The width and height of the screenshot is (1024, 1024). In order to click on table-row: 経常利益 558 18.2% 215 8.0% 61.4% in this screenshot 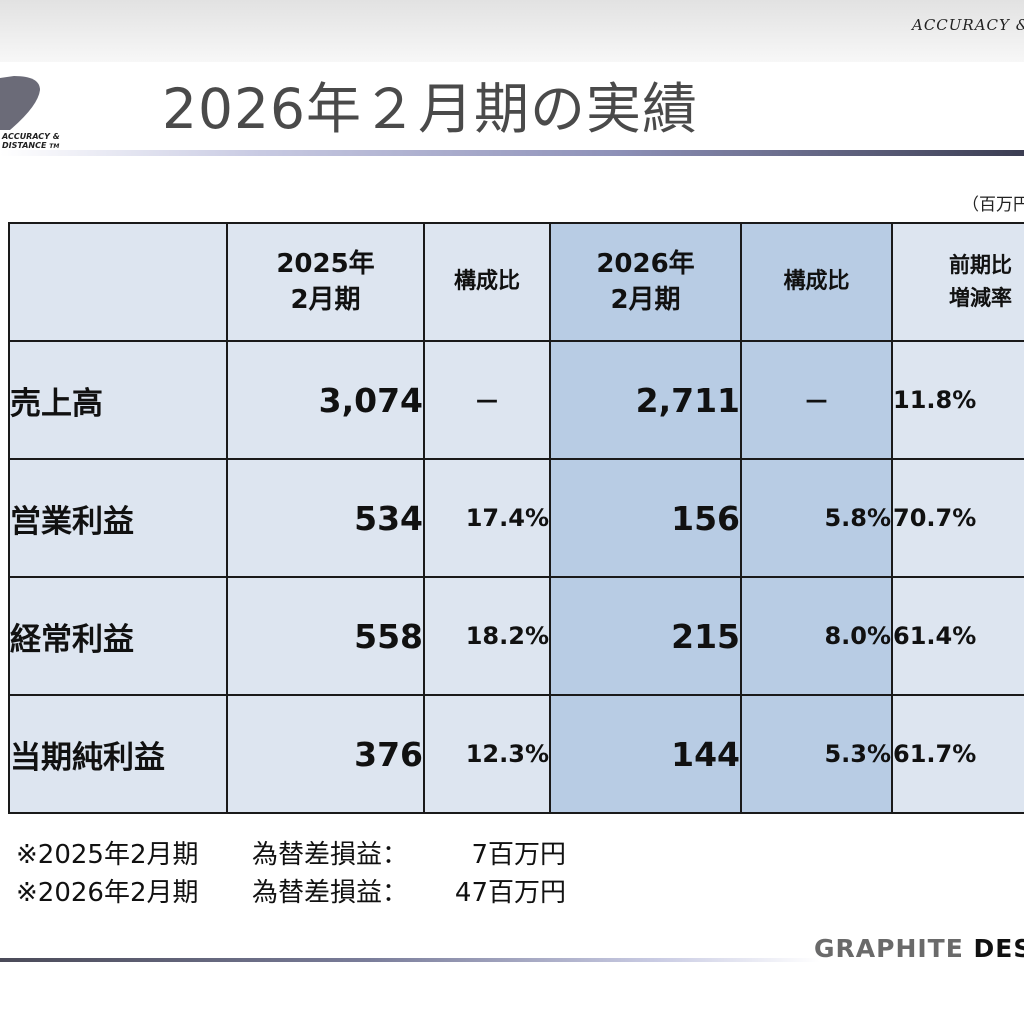, I will do `click(516, 636)`.